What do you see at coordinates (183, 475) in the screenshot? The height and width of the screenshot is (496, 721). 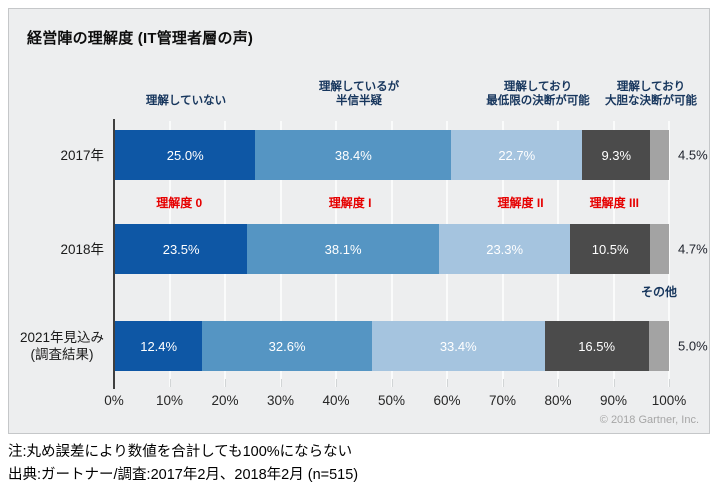 I see `note-source: 出典:ガートナー/調査:2017年2月、2018年2月 (n=515)` at bounding box center [183, 475].